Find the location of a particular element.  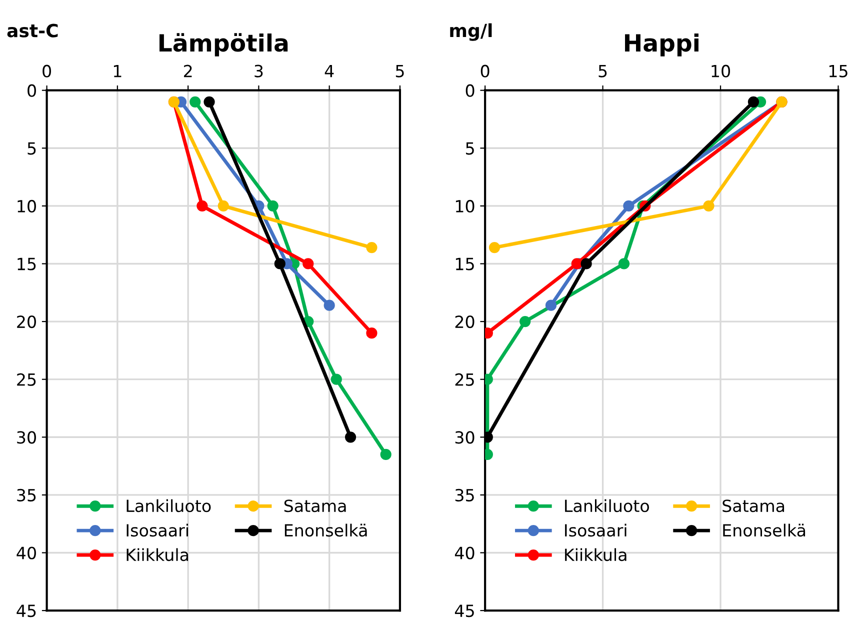

x-tick-label: 4 is located at coordinates (329, 71).